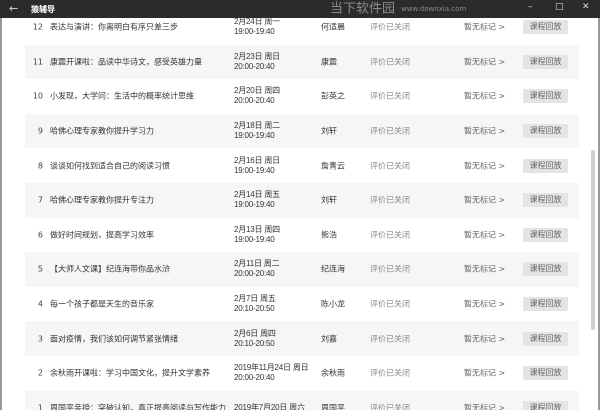 This screenshot has height=410, width=600. Describe the element at coordinates (138, 406) in the screenshot. I see `lesson-title: 周国平亲授：突破认知，真正提高阅读与写作能力` at that location.